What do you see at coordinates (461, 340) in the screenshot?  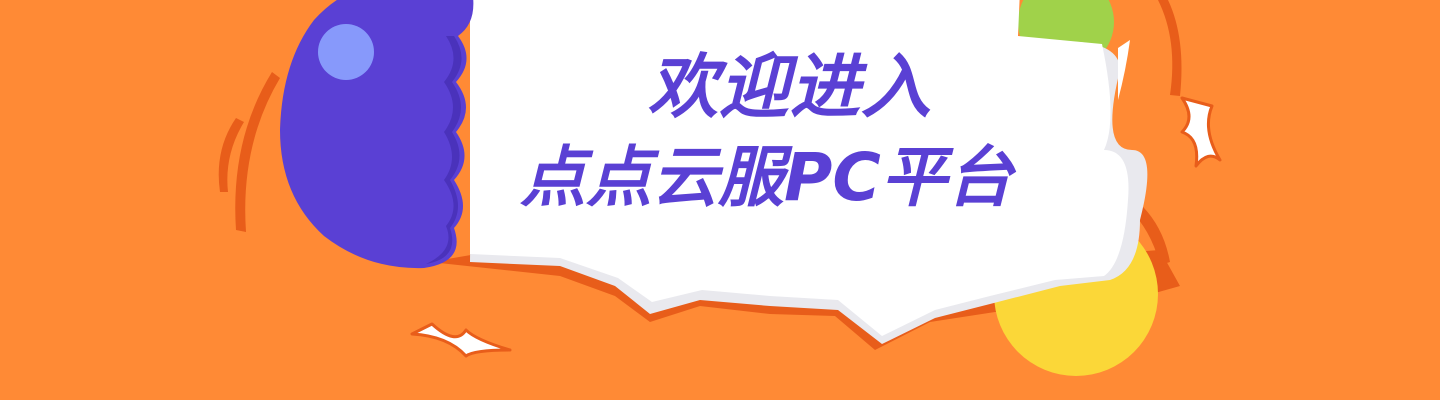 I see `bottom-swoosh` at bounding box center [461, 340].